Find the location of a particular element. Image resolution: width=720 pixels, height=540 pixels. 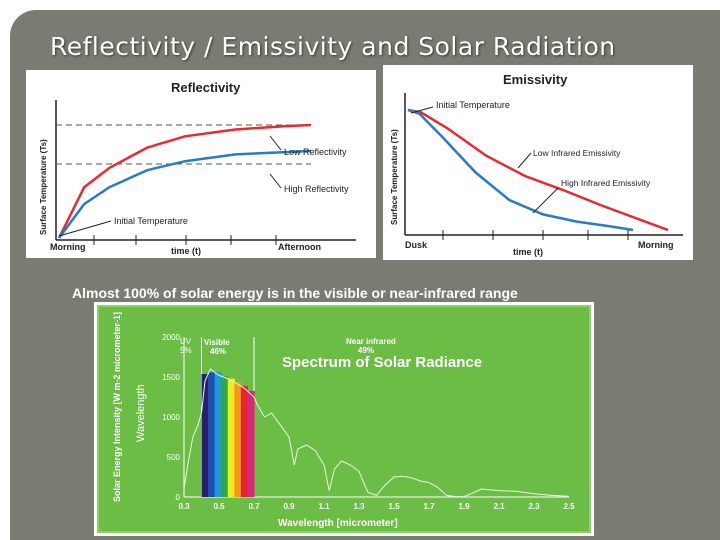

uv-region-pct: 5% is located at coordinates (186, 350).